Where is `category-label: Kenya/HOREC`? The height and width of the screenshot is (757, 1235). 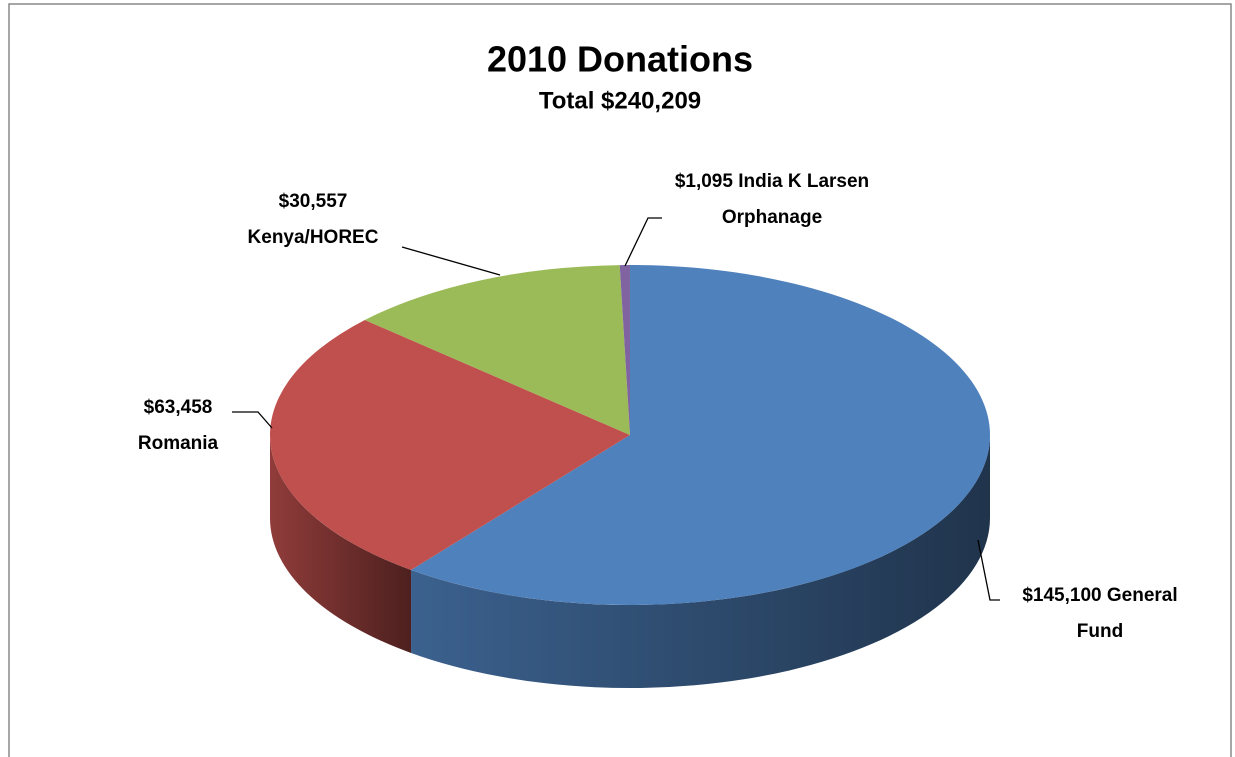 category-label: Kenya/HOREC is located at coordinates (313, 237).